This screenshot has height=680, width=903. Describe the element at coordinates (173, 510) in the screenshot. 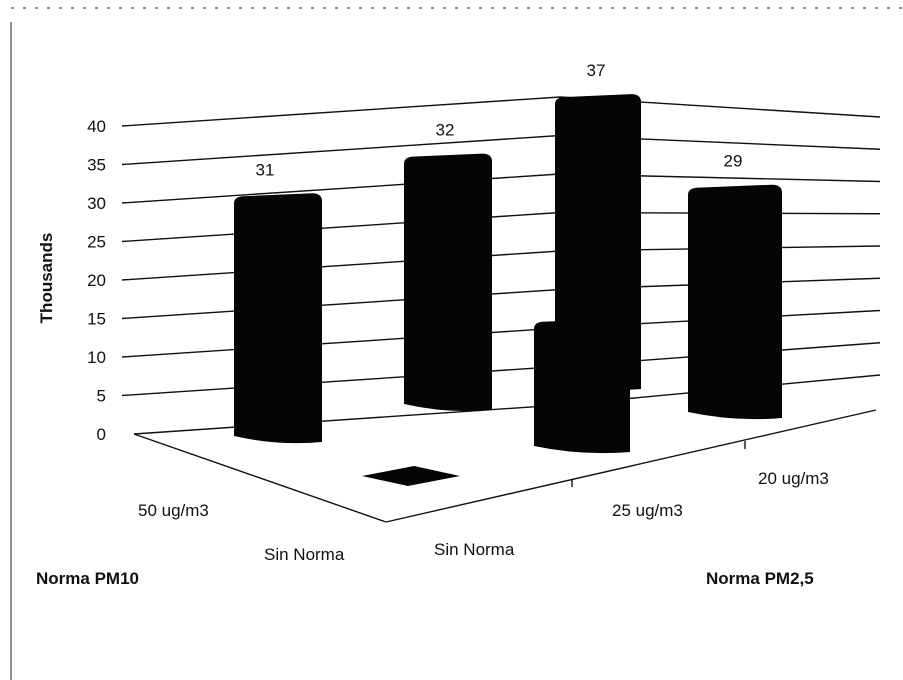

I see `depth-category-label: 50 ug/m3` at that location.